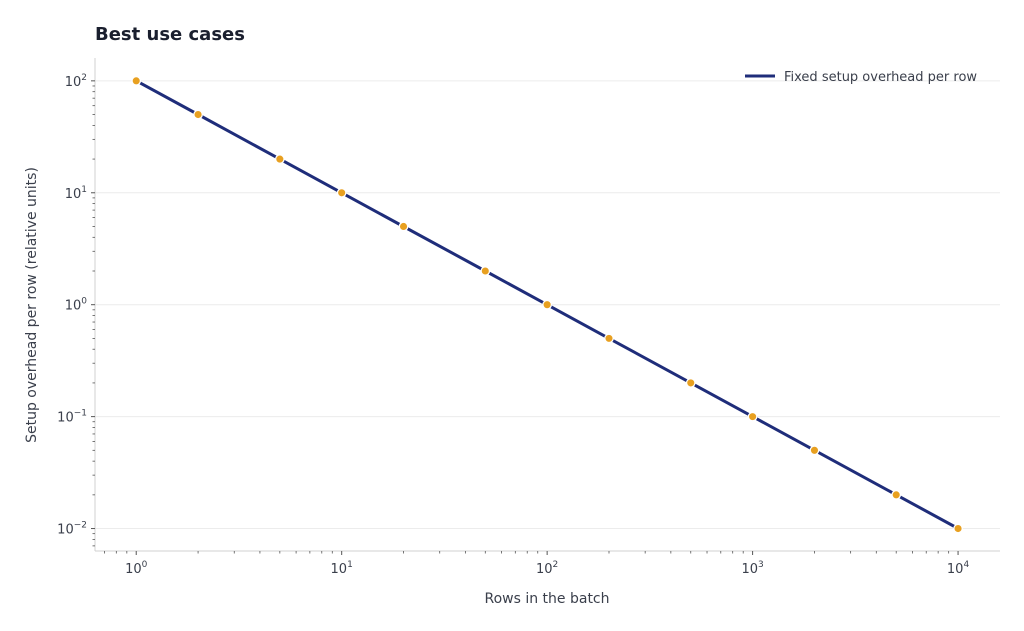 Image resolution: width=1024 pixels, height=631 pixels. What do you see at coordinates (76, 193) in the screenshot?
I see `y-tick-label: 10¹` at bounding box center [76, 193].